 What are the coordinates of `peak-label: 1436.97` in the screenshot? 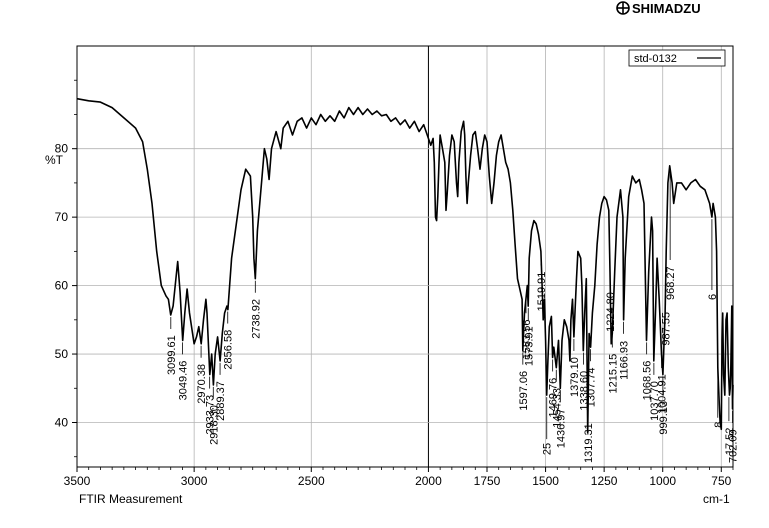 It's located at (561, 429).